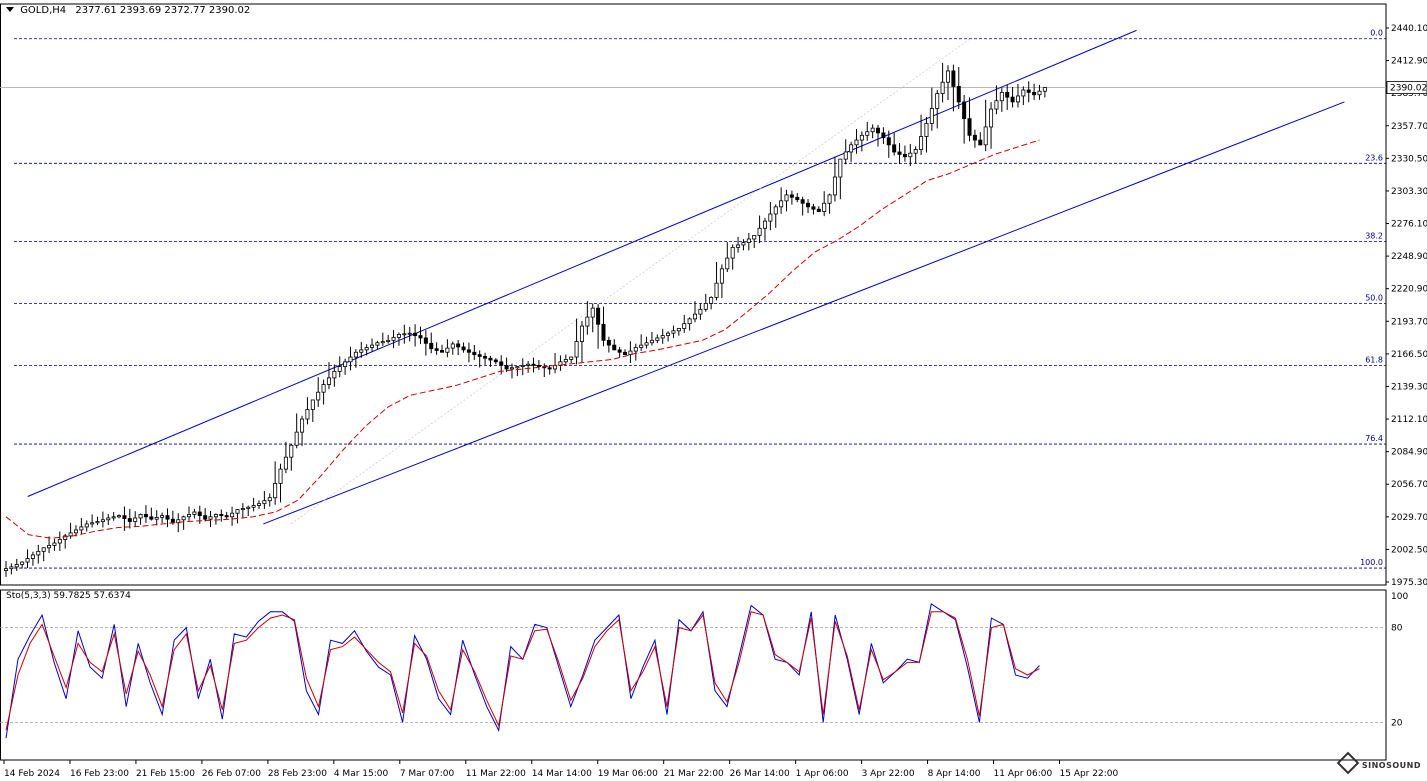  Describe the element at coordinates (1374, 157) in the screenshot. I see `fib-level-label: 23.6` at that location.